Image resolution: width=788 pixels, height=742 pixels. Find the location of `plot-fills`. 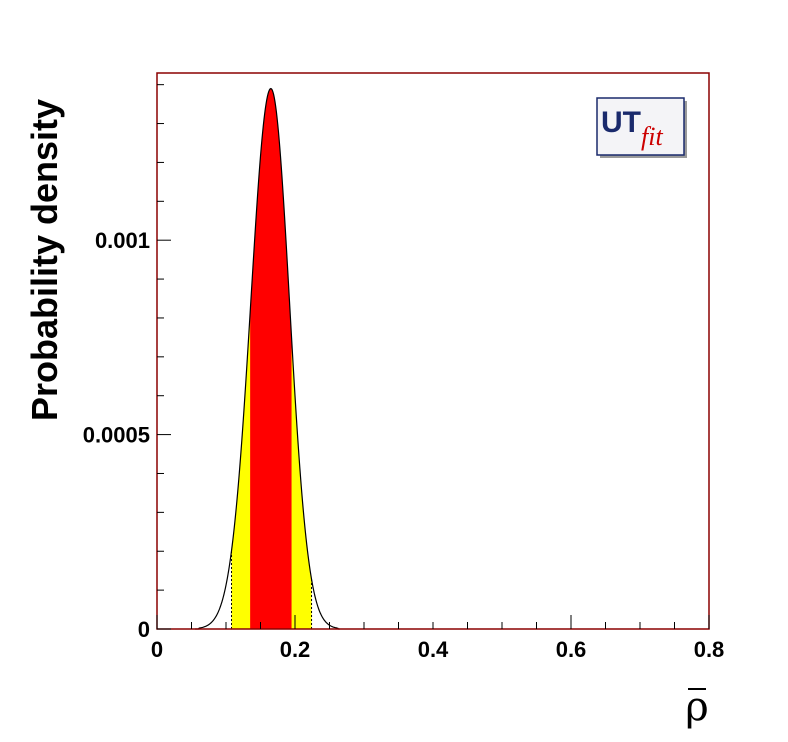

plot-fills is located at coordinates (271, 359).